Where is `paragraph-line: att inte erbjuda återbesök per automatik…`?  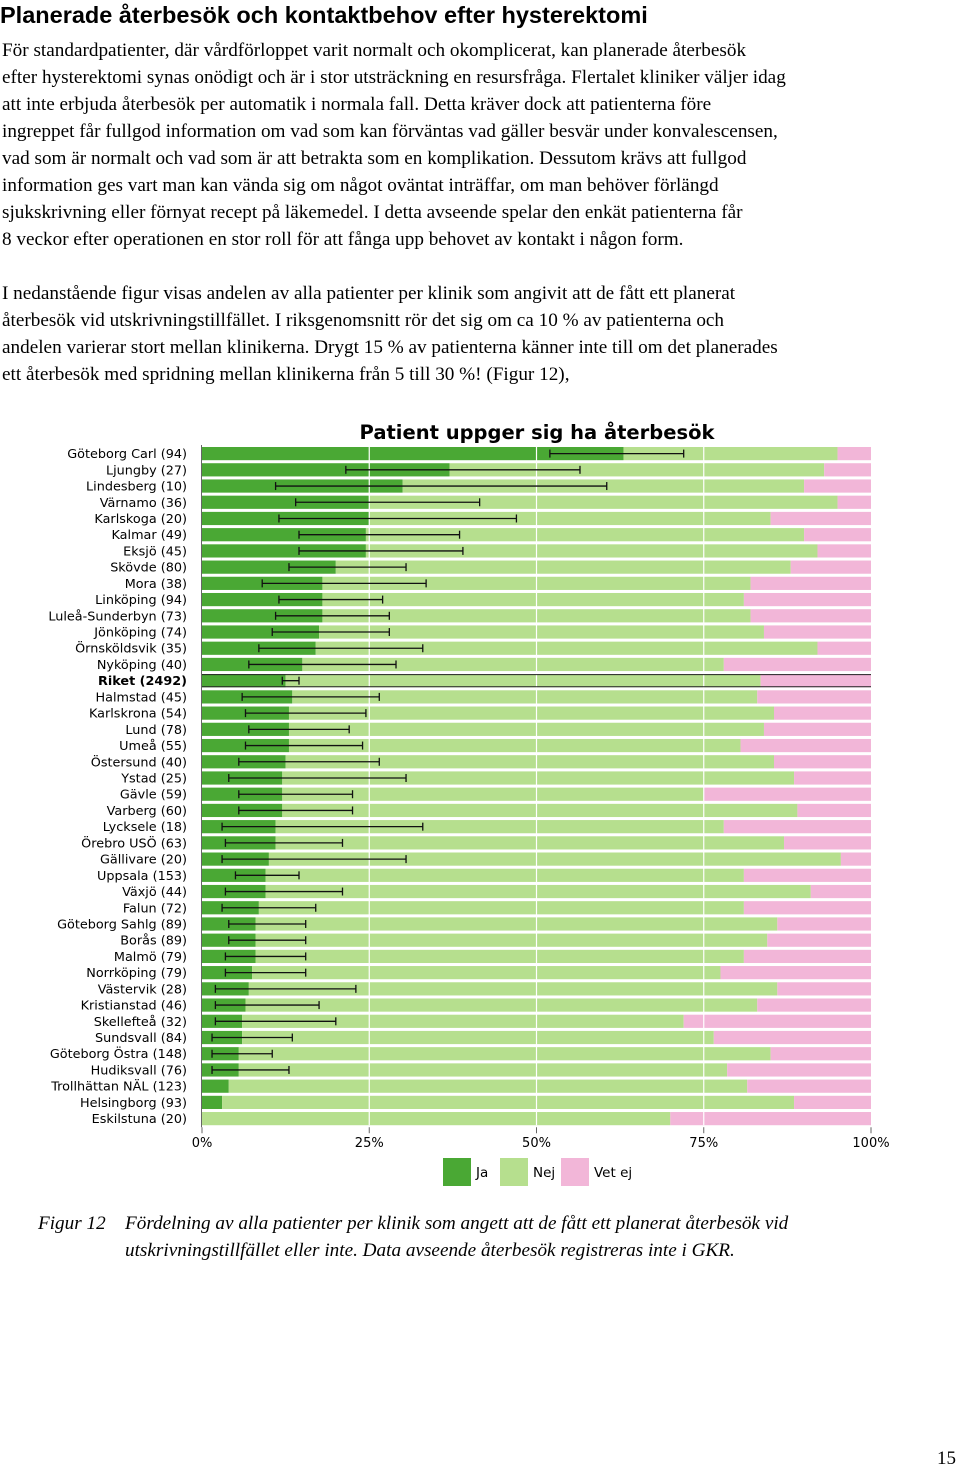 paragraph-line: att inte erbjuda återbesök per automatik… is located at coordinates (357, 104).